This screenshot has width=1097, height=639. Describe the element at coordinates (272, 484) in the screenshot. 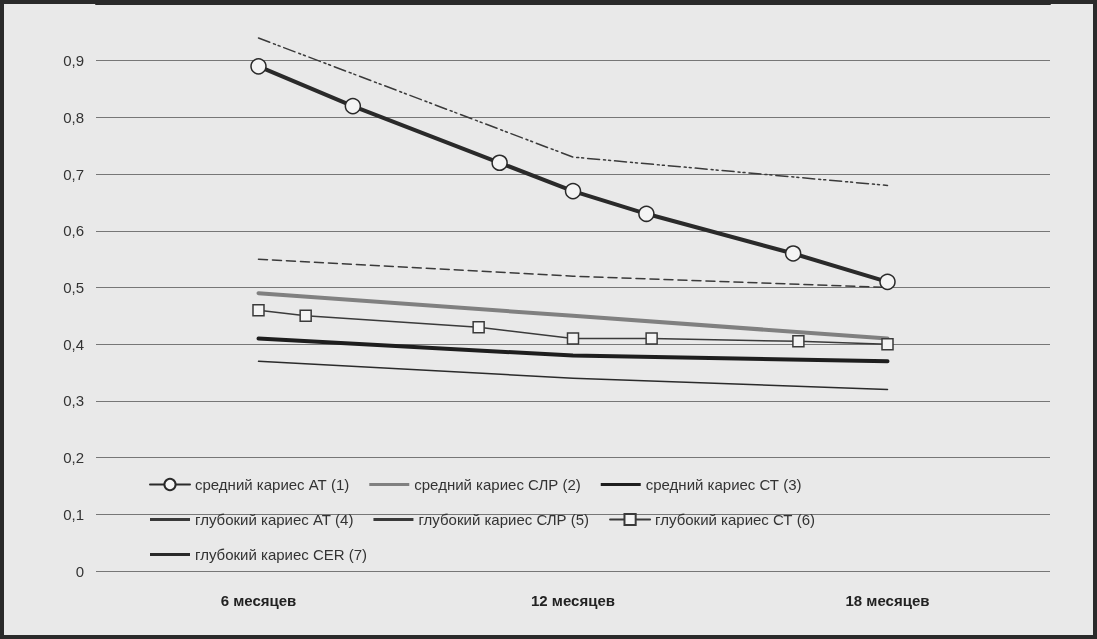

I see `legend-label: средний кариес АТ (1)` at that location.